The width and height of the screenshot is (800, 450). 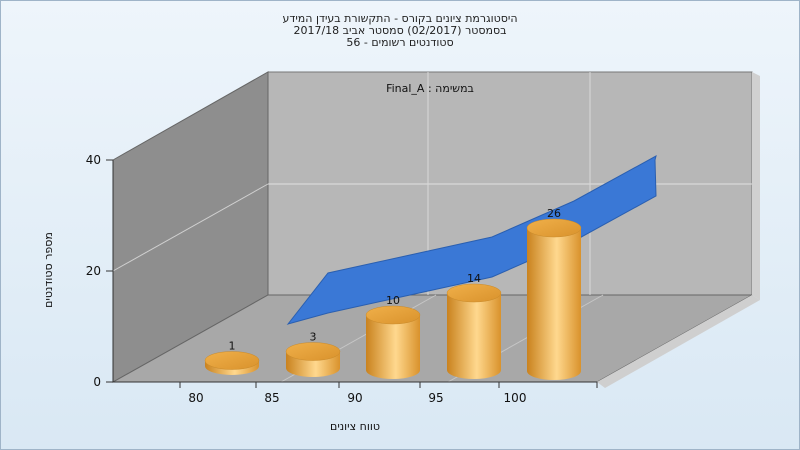 What do you see at coordinates (313, 337) in the screenshot?
I see `bar-data-label: 3` at bounding box center [313, 337].